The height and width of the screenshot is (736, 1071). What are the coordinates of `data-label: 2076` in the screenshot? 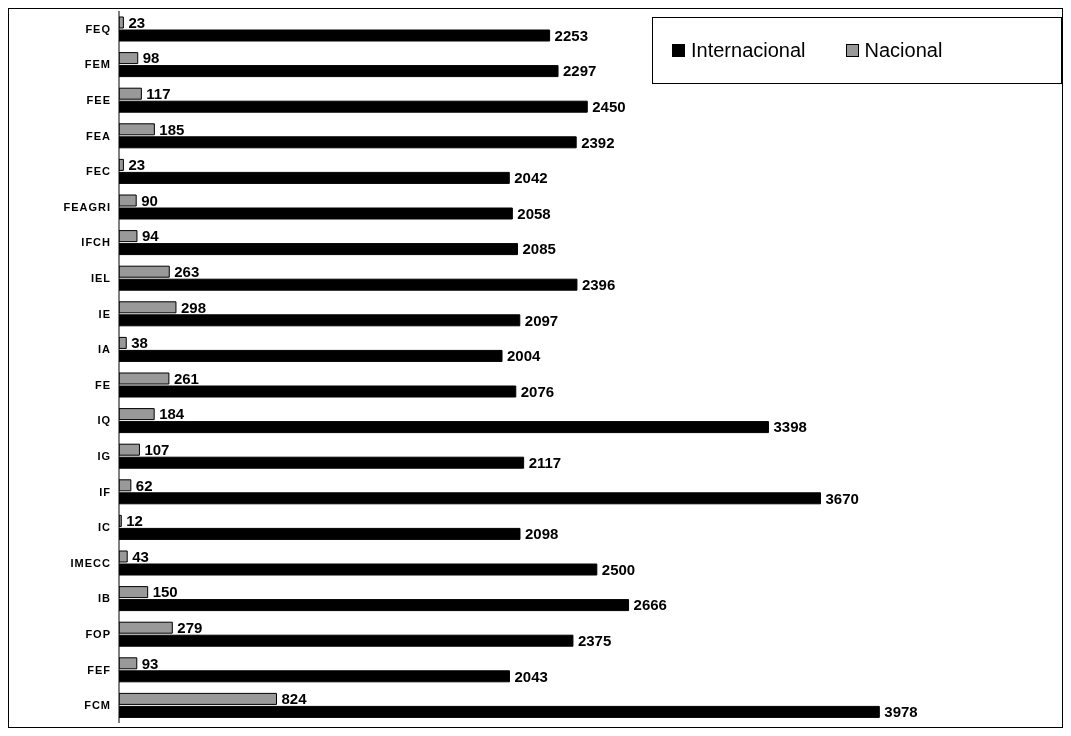 It's located at (537, 391).